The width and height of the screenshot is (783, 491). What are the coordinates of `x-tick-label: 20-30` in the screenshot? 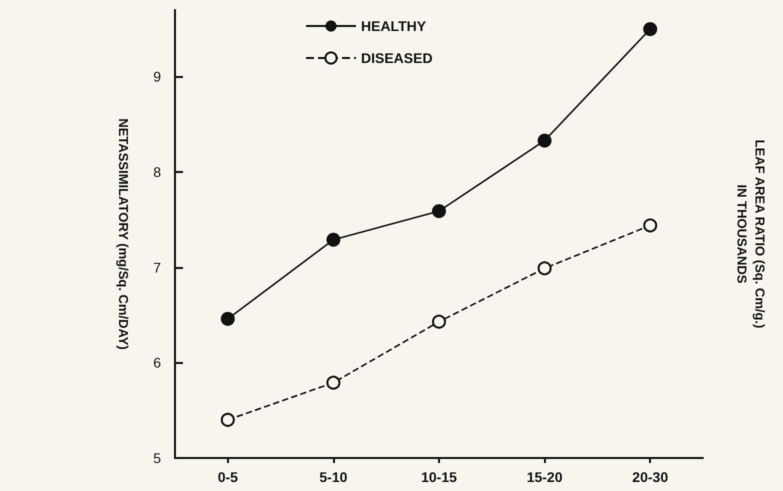 It's located at (650, 477).